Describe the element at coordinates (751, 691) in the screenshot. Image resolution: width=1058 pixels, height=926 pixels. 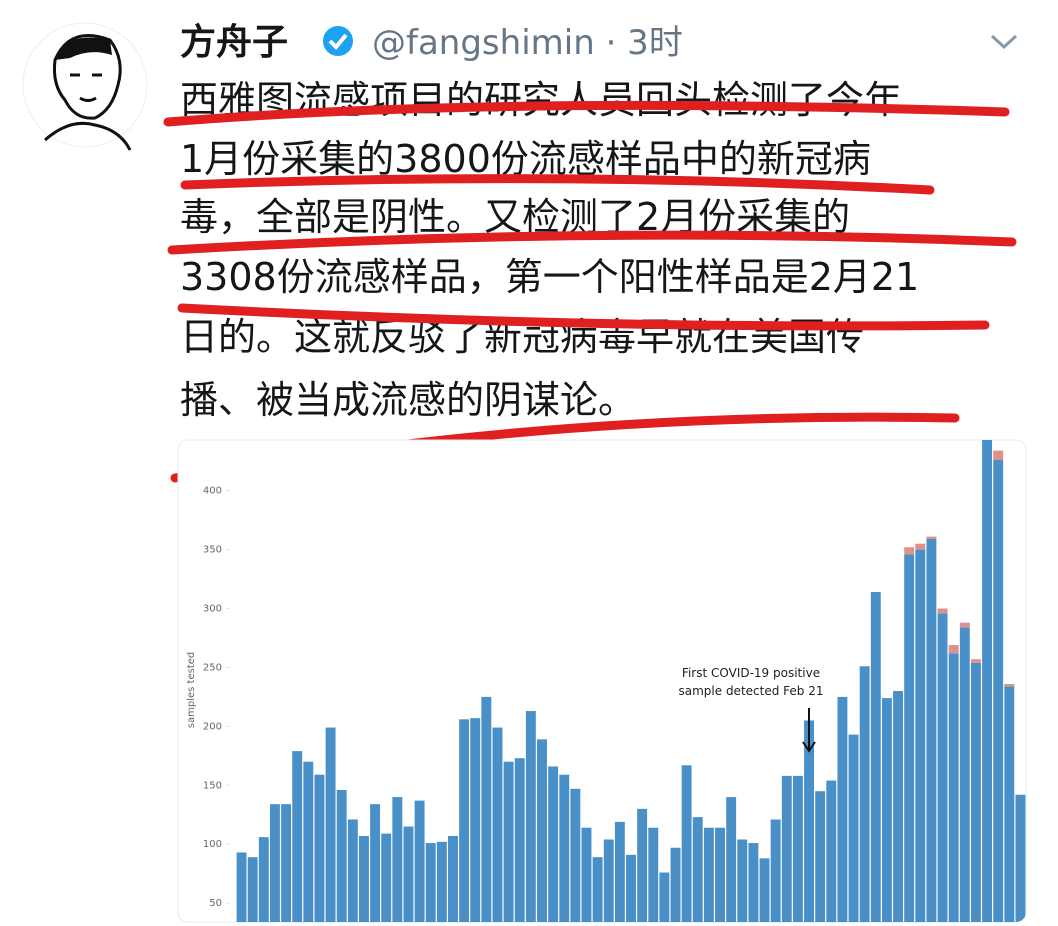
I see `annotation: sample detected Feb 21` at that location.